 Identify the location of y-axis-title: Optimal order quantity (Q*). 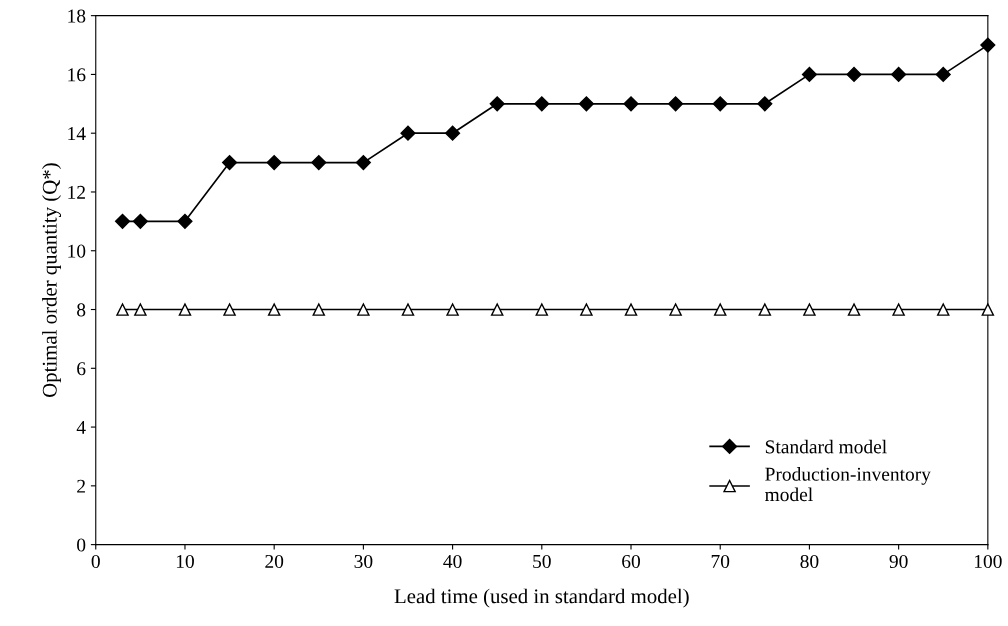
(52, 280).